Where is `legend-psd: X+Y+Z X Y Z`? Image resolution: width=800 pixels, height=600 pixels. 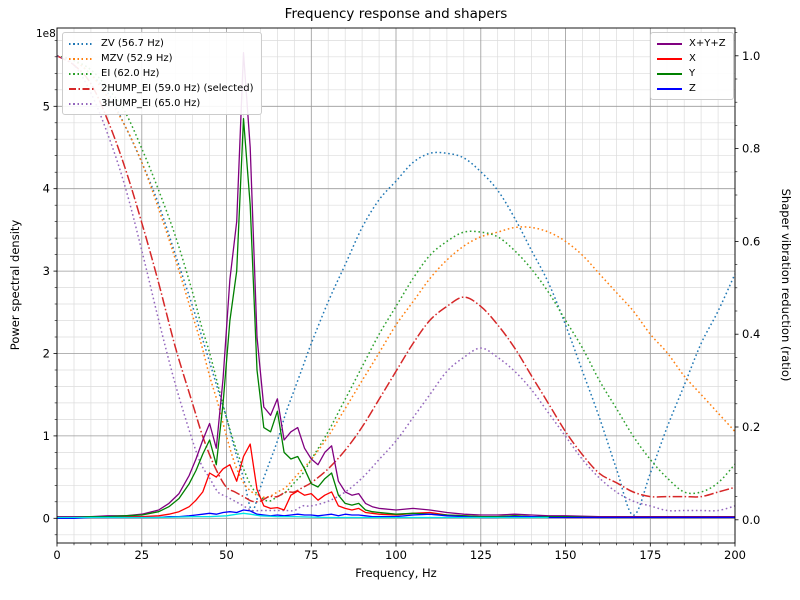
legend-psd: X+Y+Z X Y Z is located at coordinates (692, 66).